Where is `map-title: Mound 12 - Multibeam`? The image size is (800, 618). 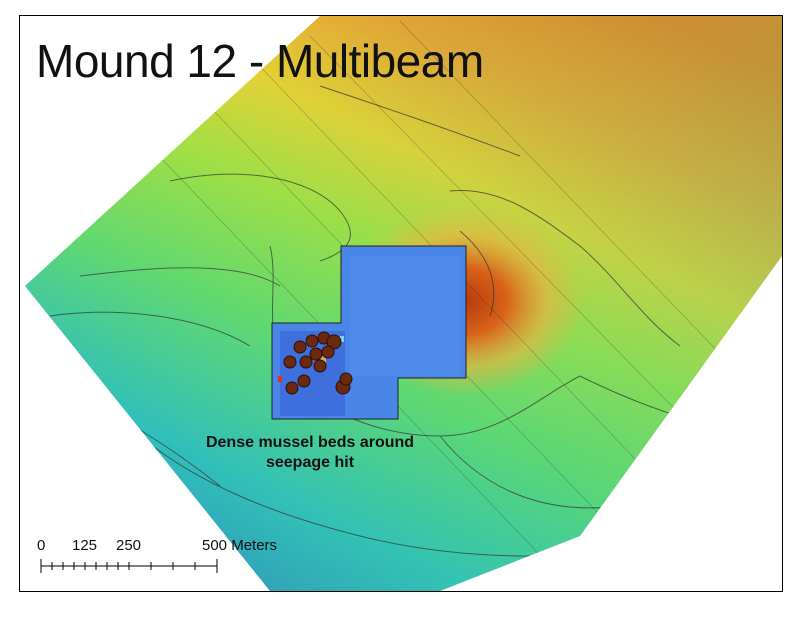
map-title: Mound 12 - Multibeam is located at coordinates (260, 61).